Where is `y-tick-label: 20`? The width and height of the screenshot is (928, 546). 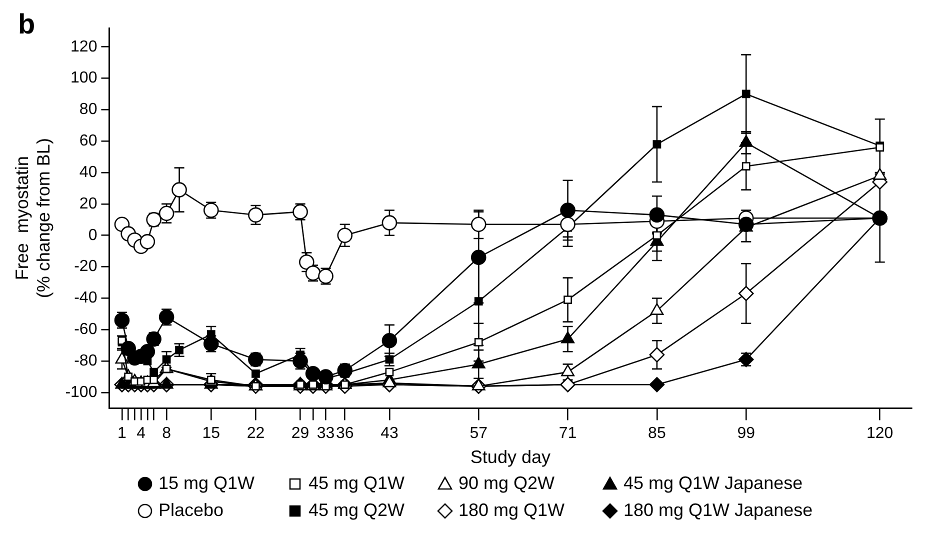 y-tick-label: 20 is located at coordinates (88, 203).